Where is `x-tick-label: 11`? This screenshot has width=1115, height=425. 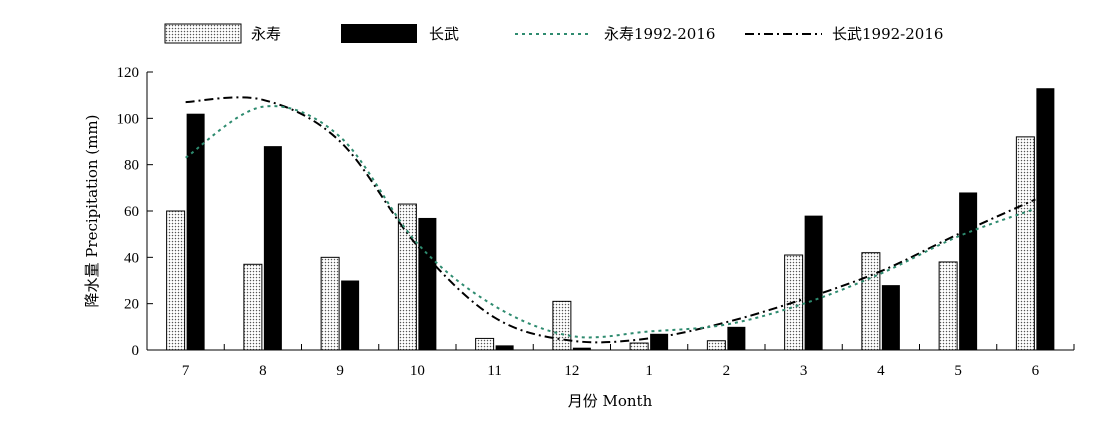
x-tick-label: 11 is located at coordinates (494, 371).